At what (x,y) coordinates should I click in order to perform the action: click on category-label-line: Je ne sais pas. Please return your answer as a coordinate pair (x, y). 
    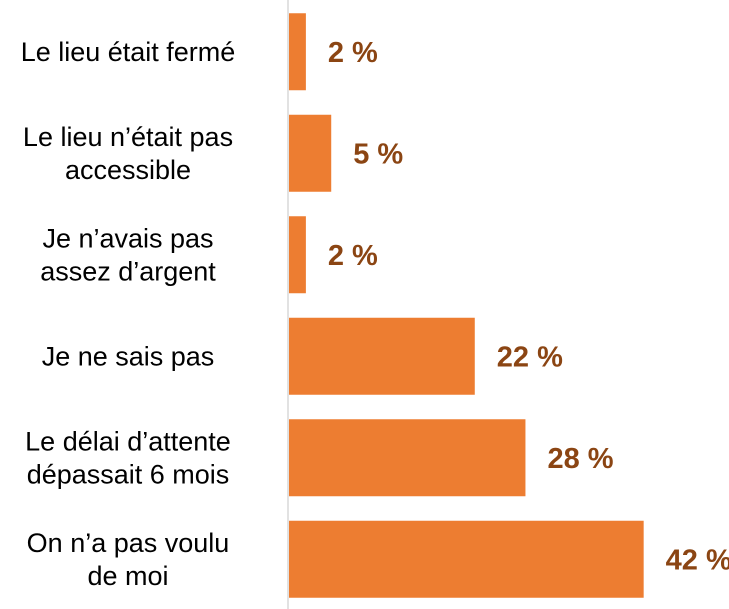
    Looking at the image, I should click on (128, 356).